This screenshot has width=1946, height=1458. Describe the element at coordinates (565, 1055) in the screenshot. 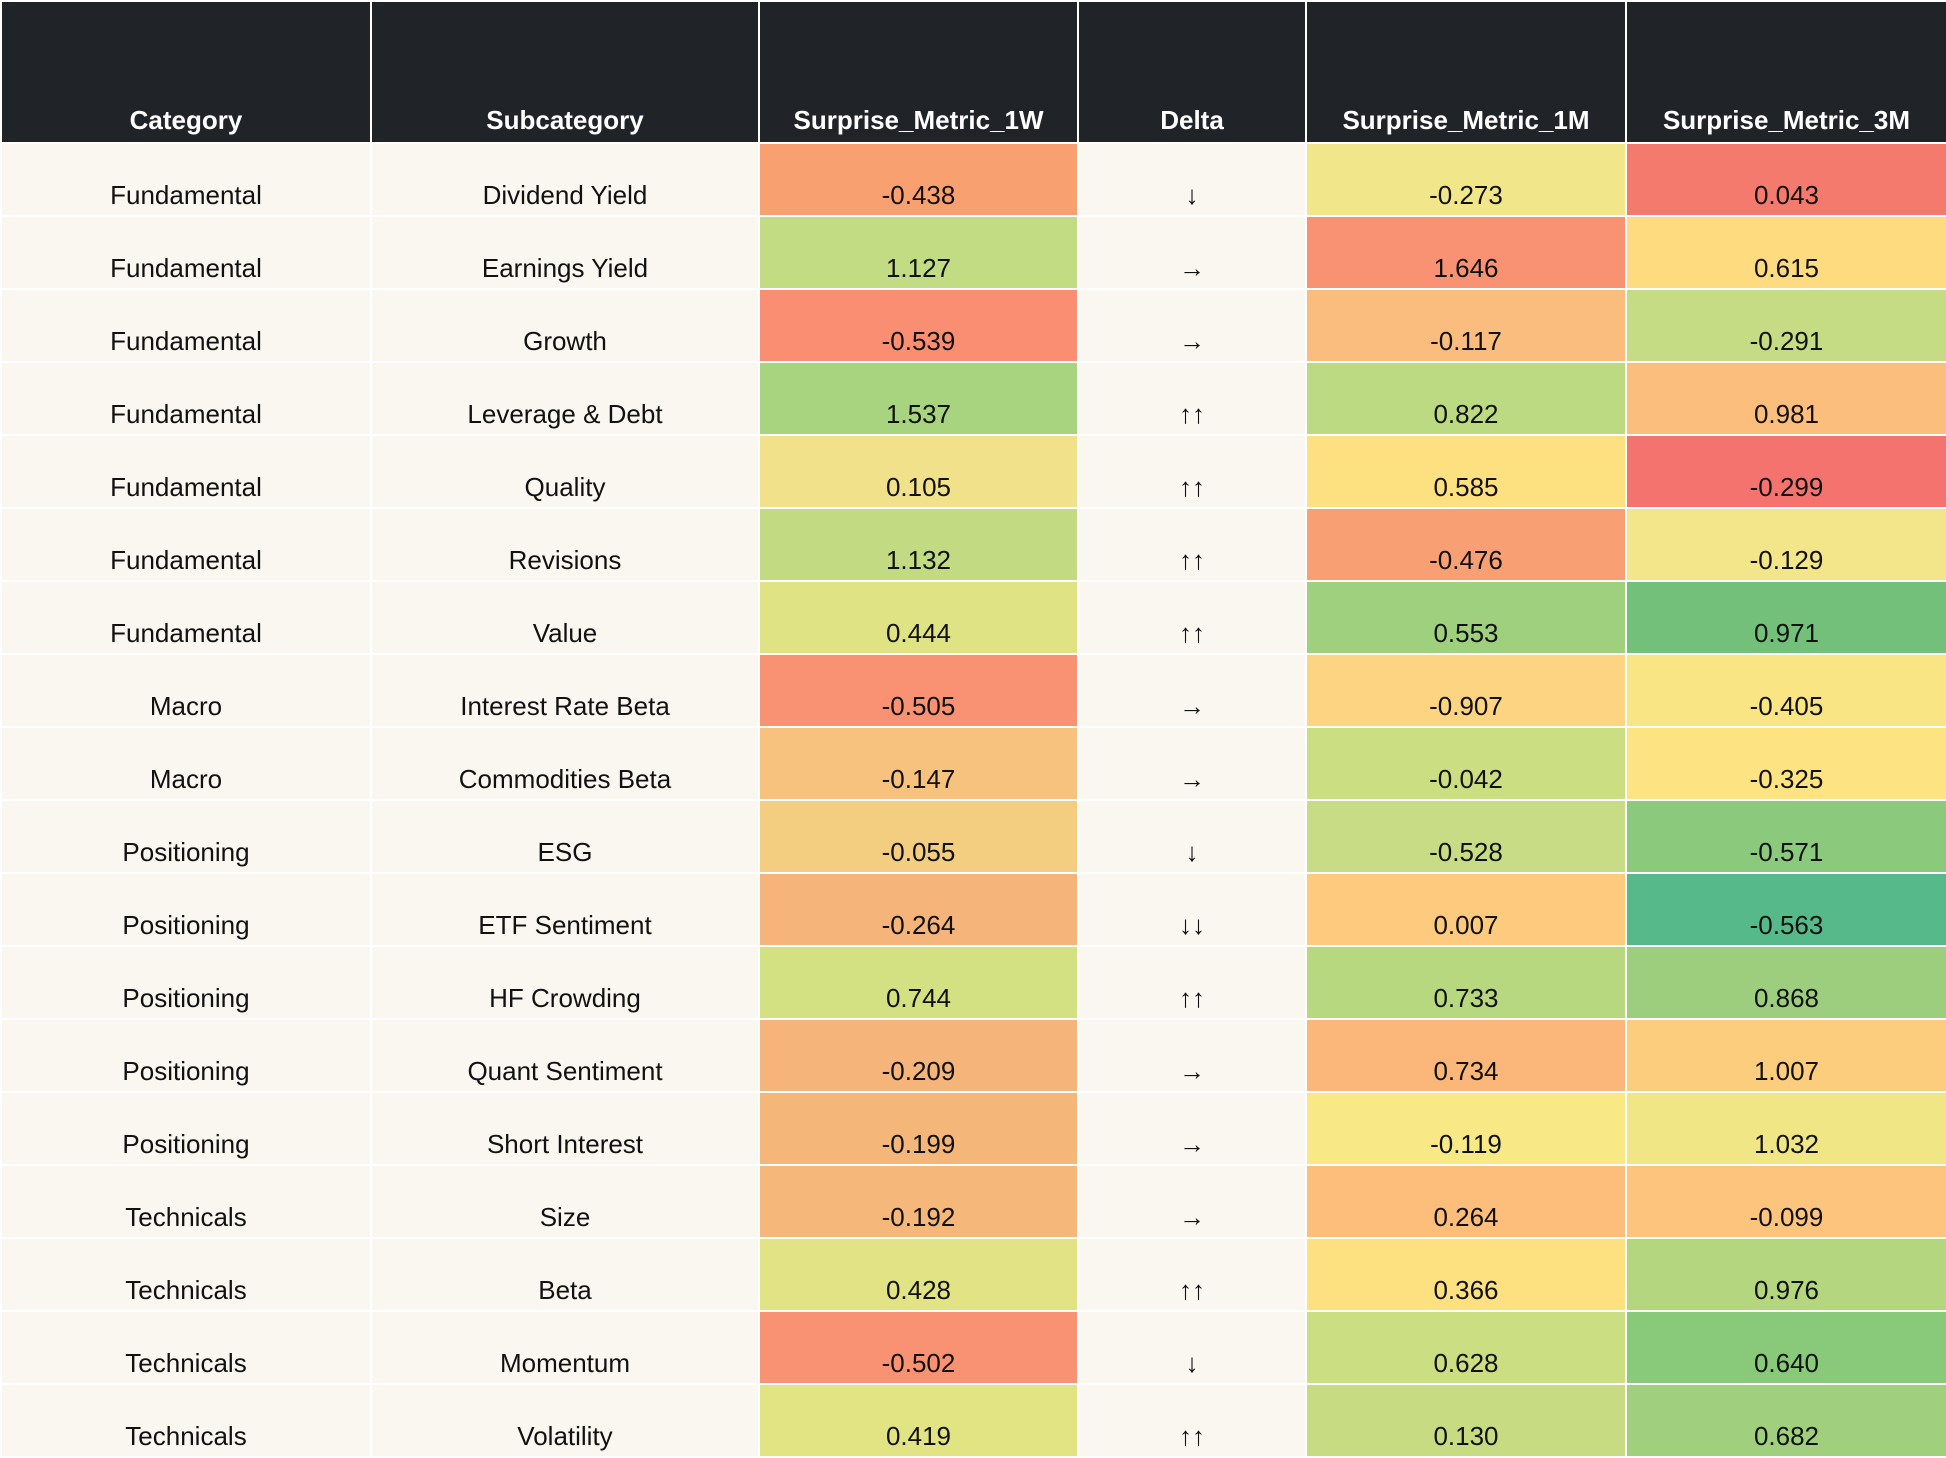

I see `label-cell: Quant Sentiment` at that location.